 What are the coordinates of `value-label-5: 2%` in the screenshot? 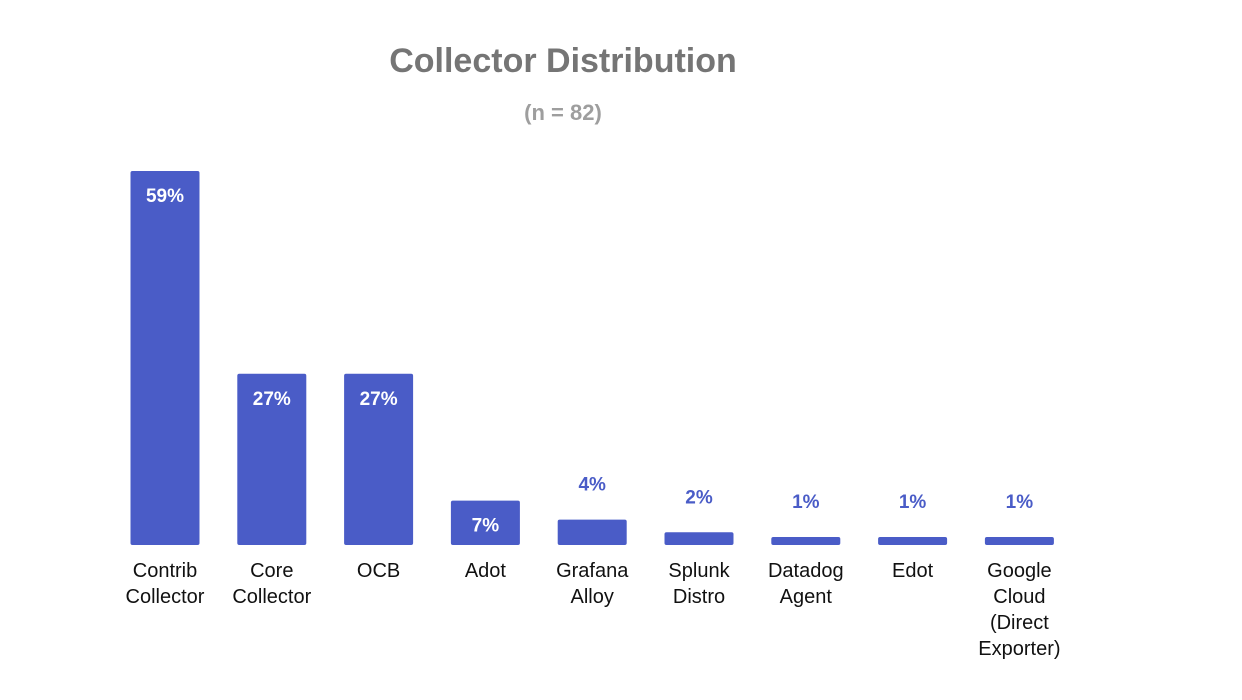 It's located at (699, 497).